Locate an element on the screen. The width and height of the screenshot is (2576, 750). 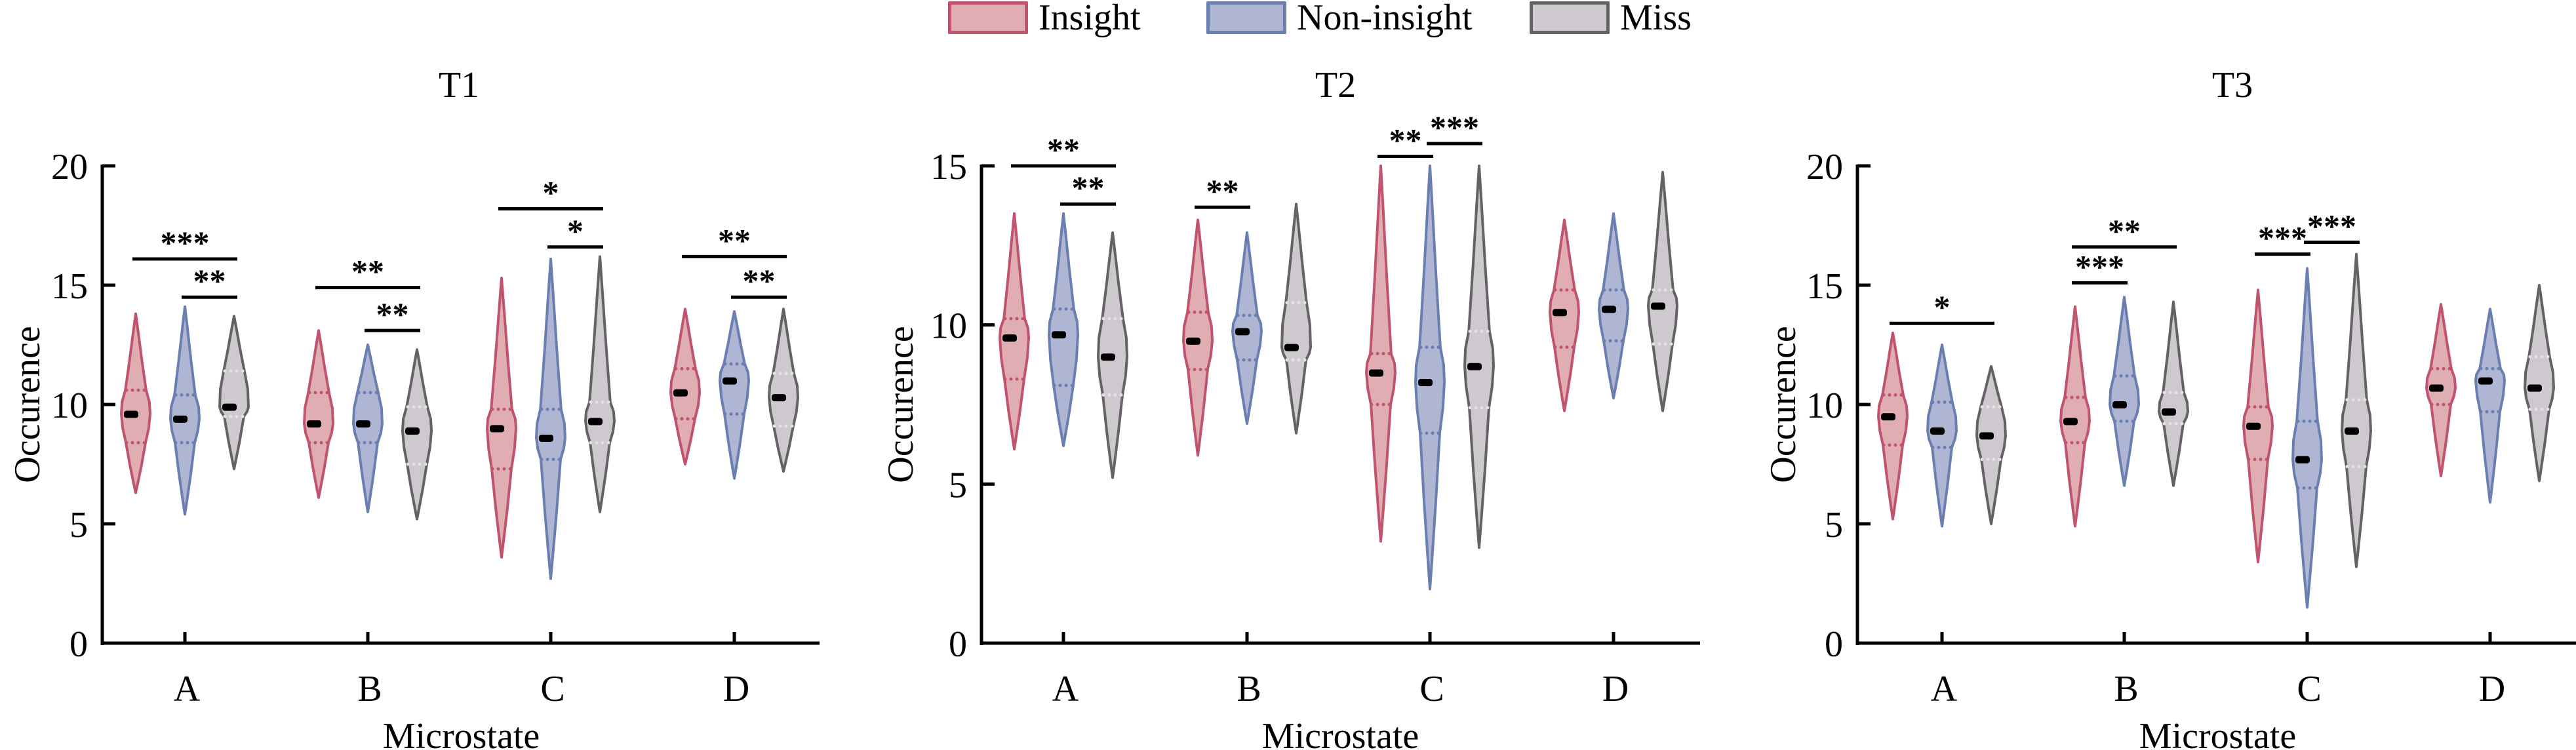
legend-item-miss: Miss is located at coordinates (1611, 18).